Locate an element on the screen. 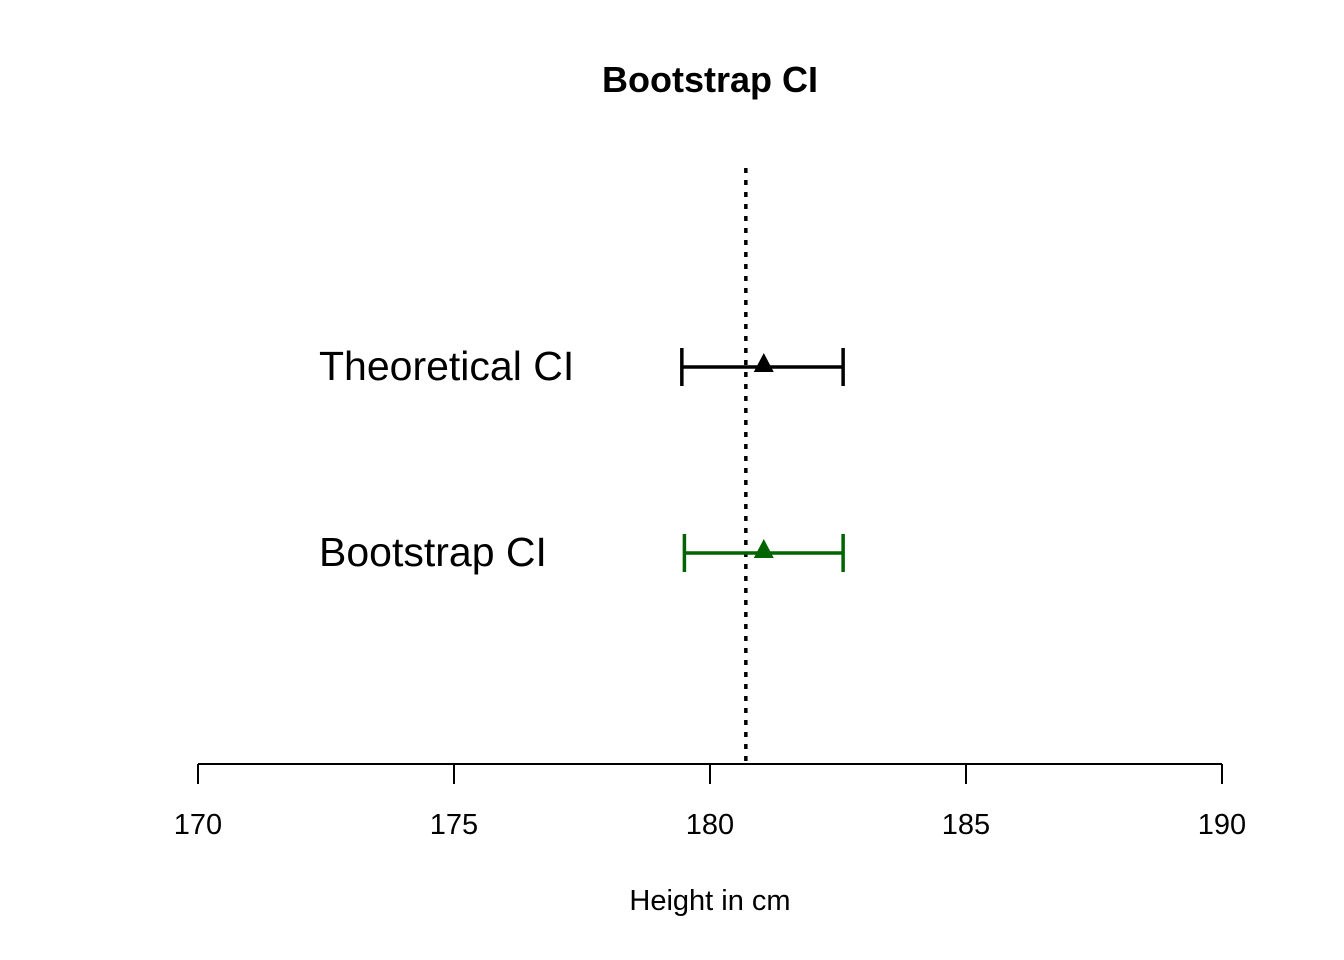  x-axis: 170 175 180 185 190 is located at coordinates (710, 802).